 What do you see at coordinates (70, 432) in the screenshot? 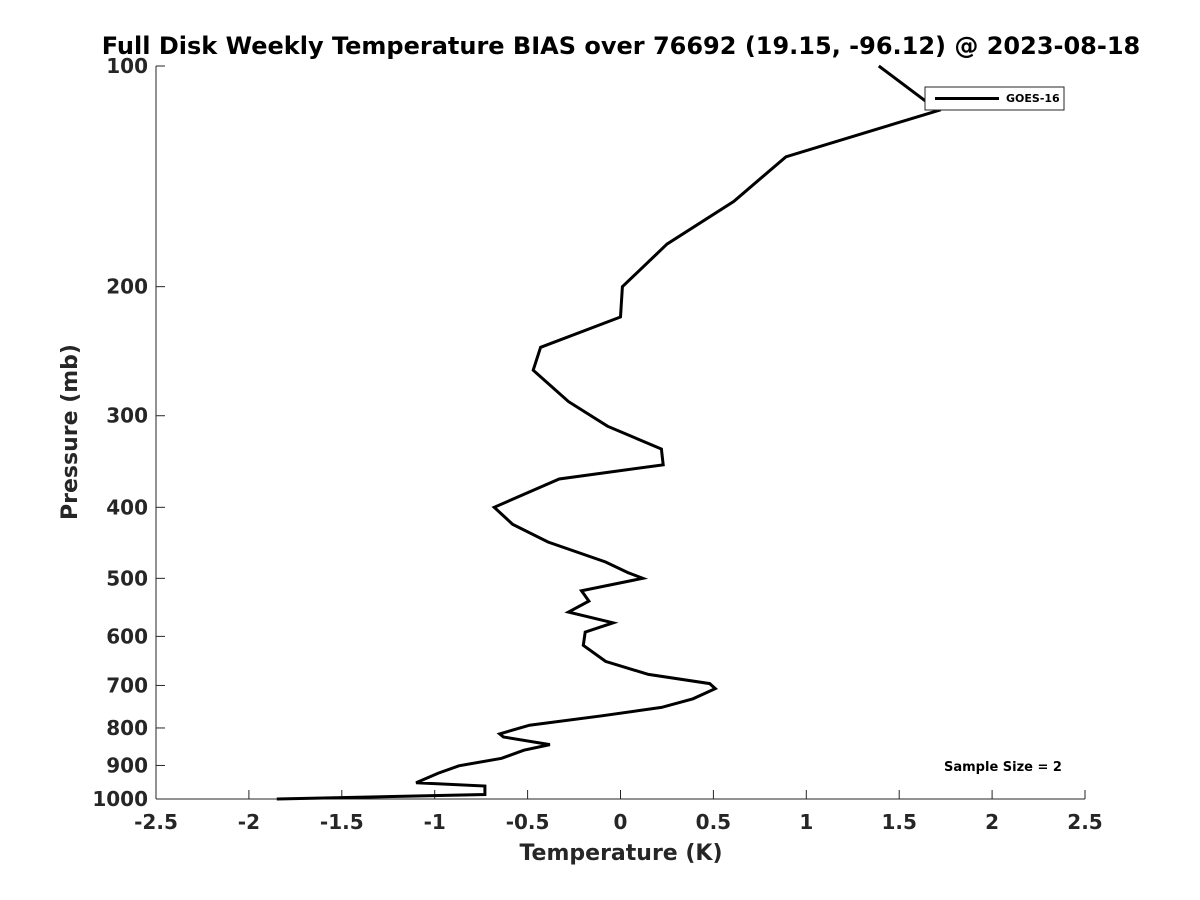
I see `y-axis-label: Pressure (mb)` at bounding box center [70, 432].